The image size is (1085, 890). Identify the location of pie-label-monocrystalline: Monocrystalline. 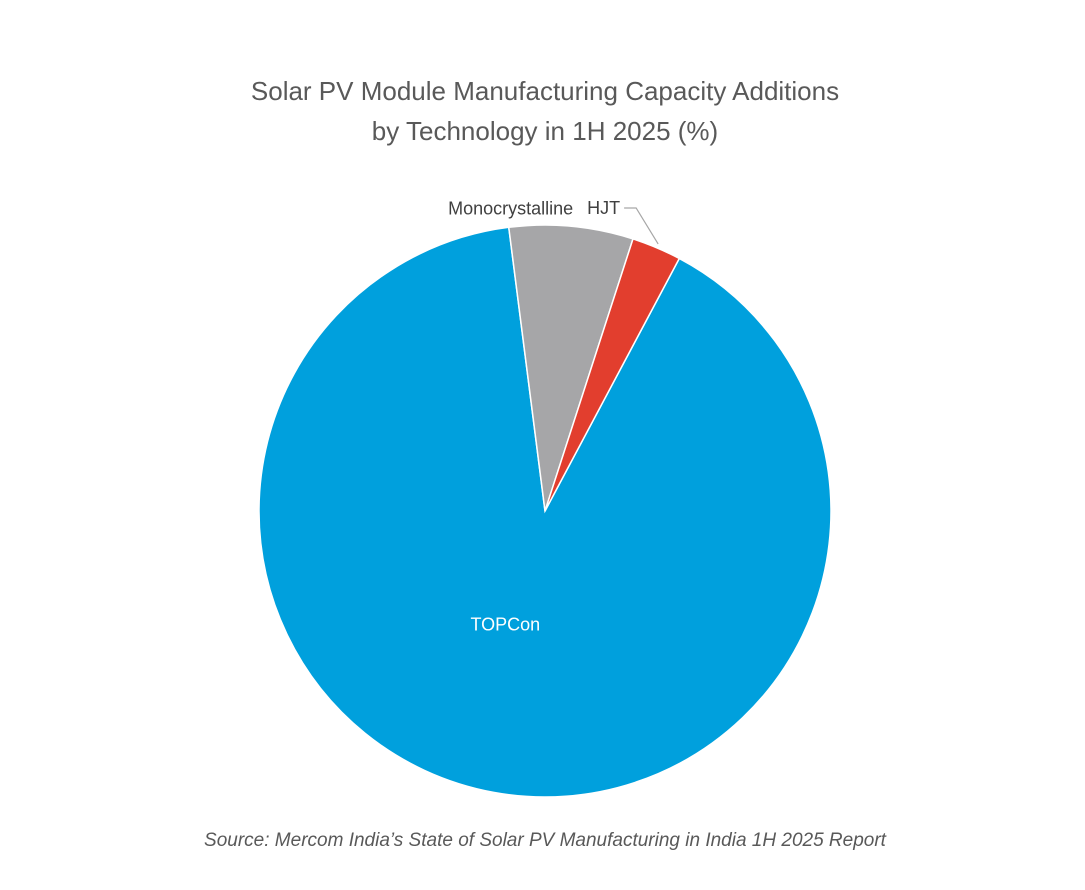
(510, 208).